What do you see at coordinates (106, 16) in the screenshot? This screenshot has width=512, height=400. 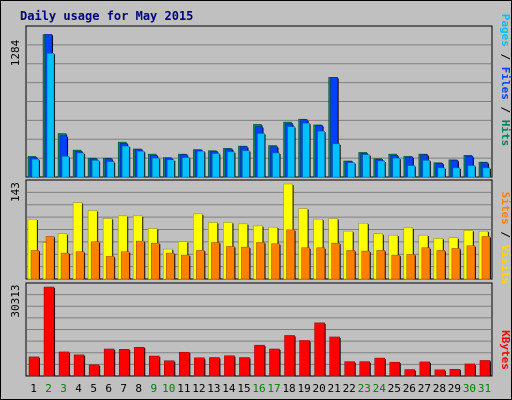 I see `chart-title: Daily usage for May 2015` at bounding box center [106, 16].